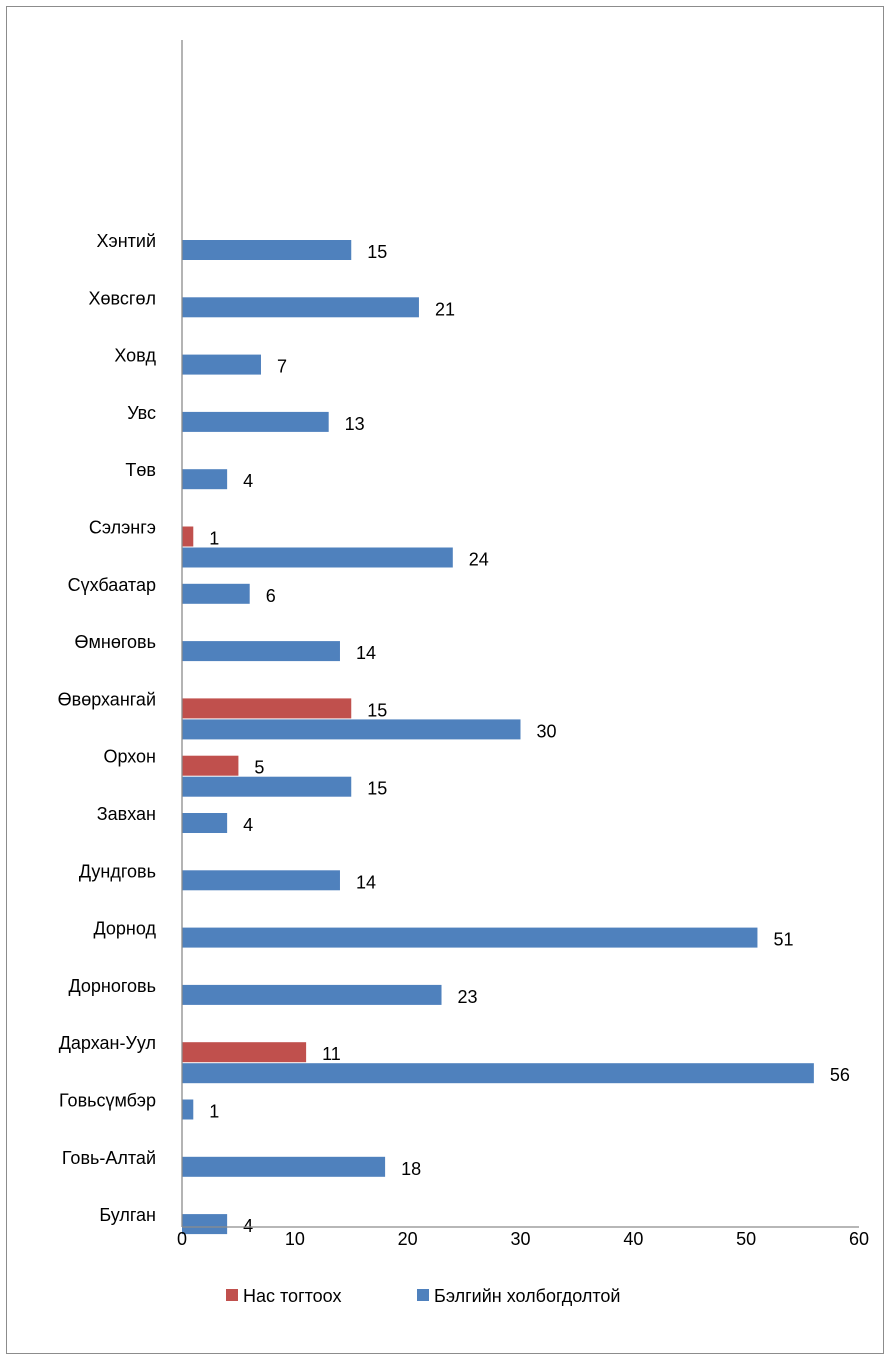  Describe the element at coordinates (292, 1296) in the screenshot. I see `legend-label-nas-togtooh: Нас тогтоох` at that location.